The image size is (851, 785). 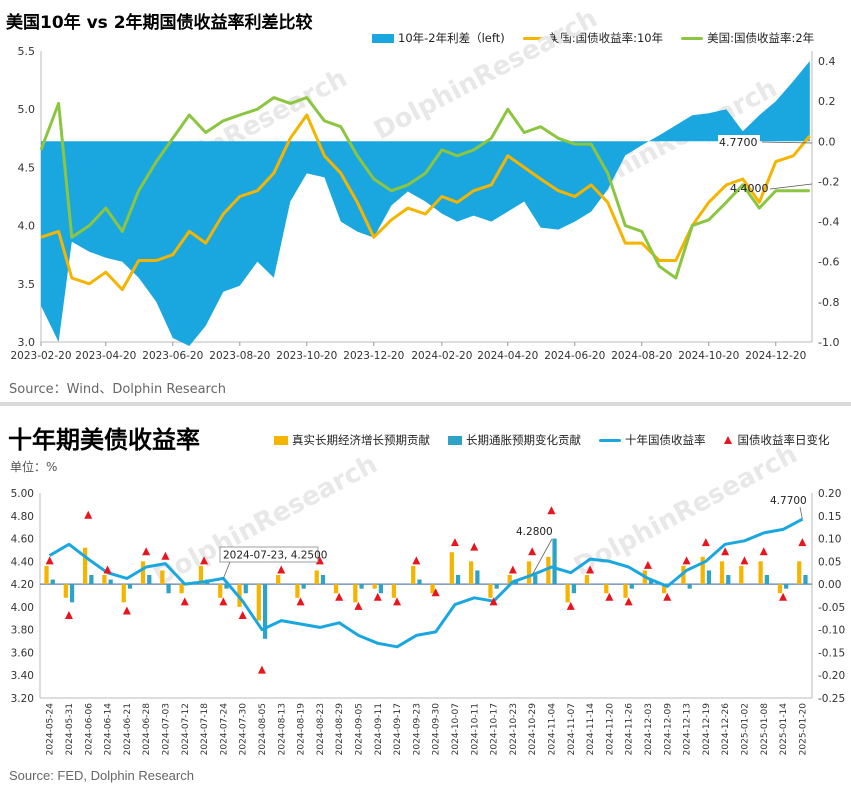 What do you see at coordinates (105, 356) in the screenshot?
I see `x-tick-label: 2023-04-20` at bounding box center [105, 356].